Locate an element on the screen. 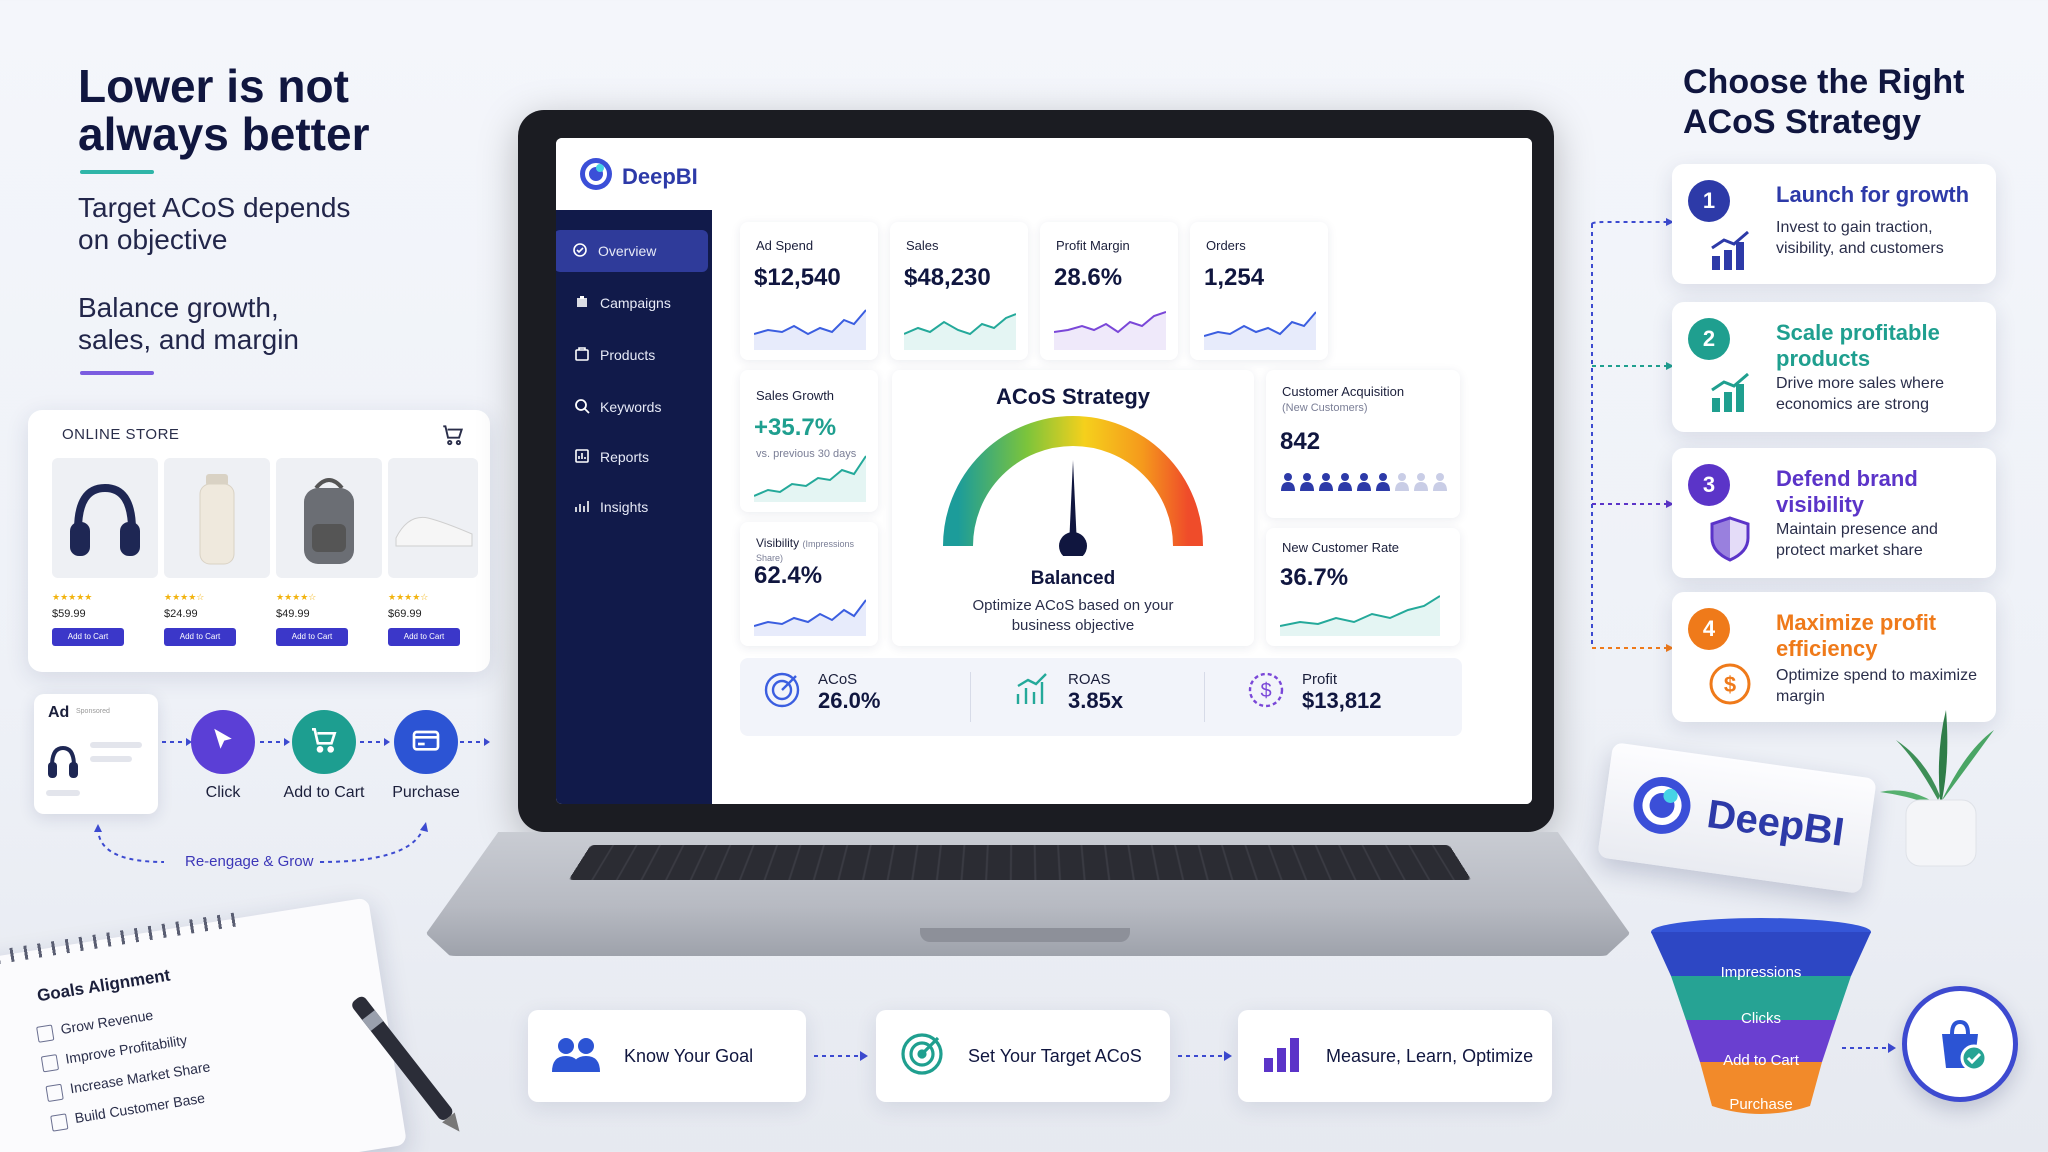 This screenshot has width=2048, height=1152. nav-overview: Overview is located at coordinates (632, 251).